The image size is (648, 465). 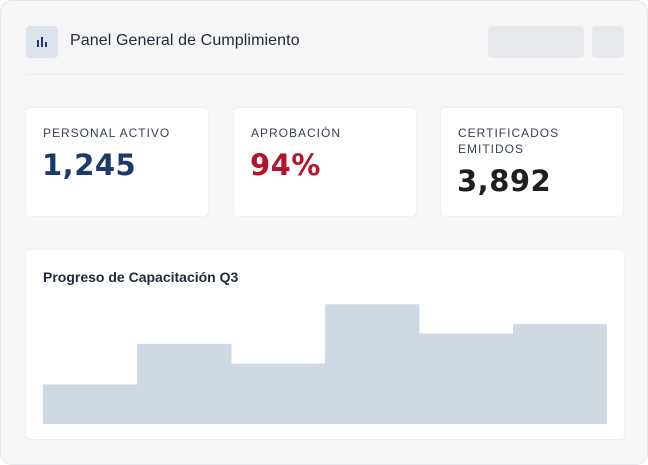 What do you see at coordinates (89, 165) in the screenshot?
I see `kpi-value: 1,245` at bounding box center [89, 165].